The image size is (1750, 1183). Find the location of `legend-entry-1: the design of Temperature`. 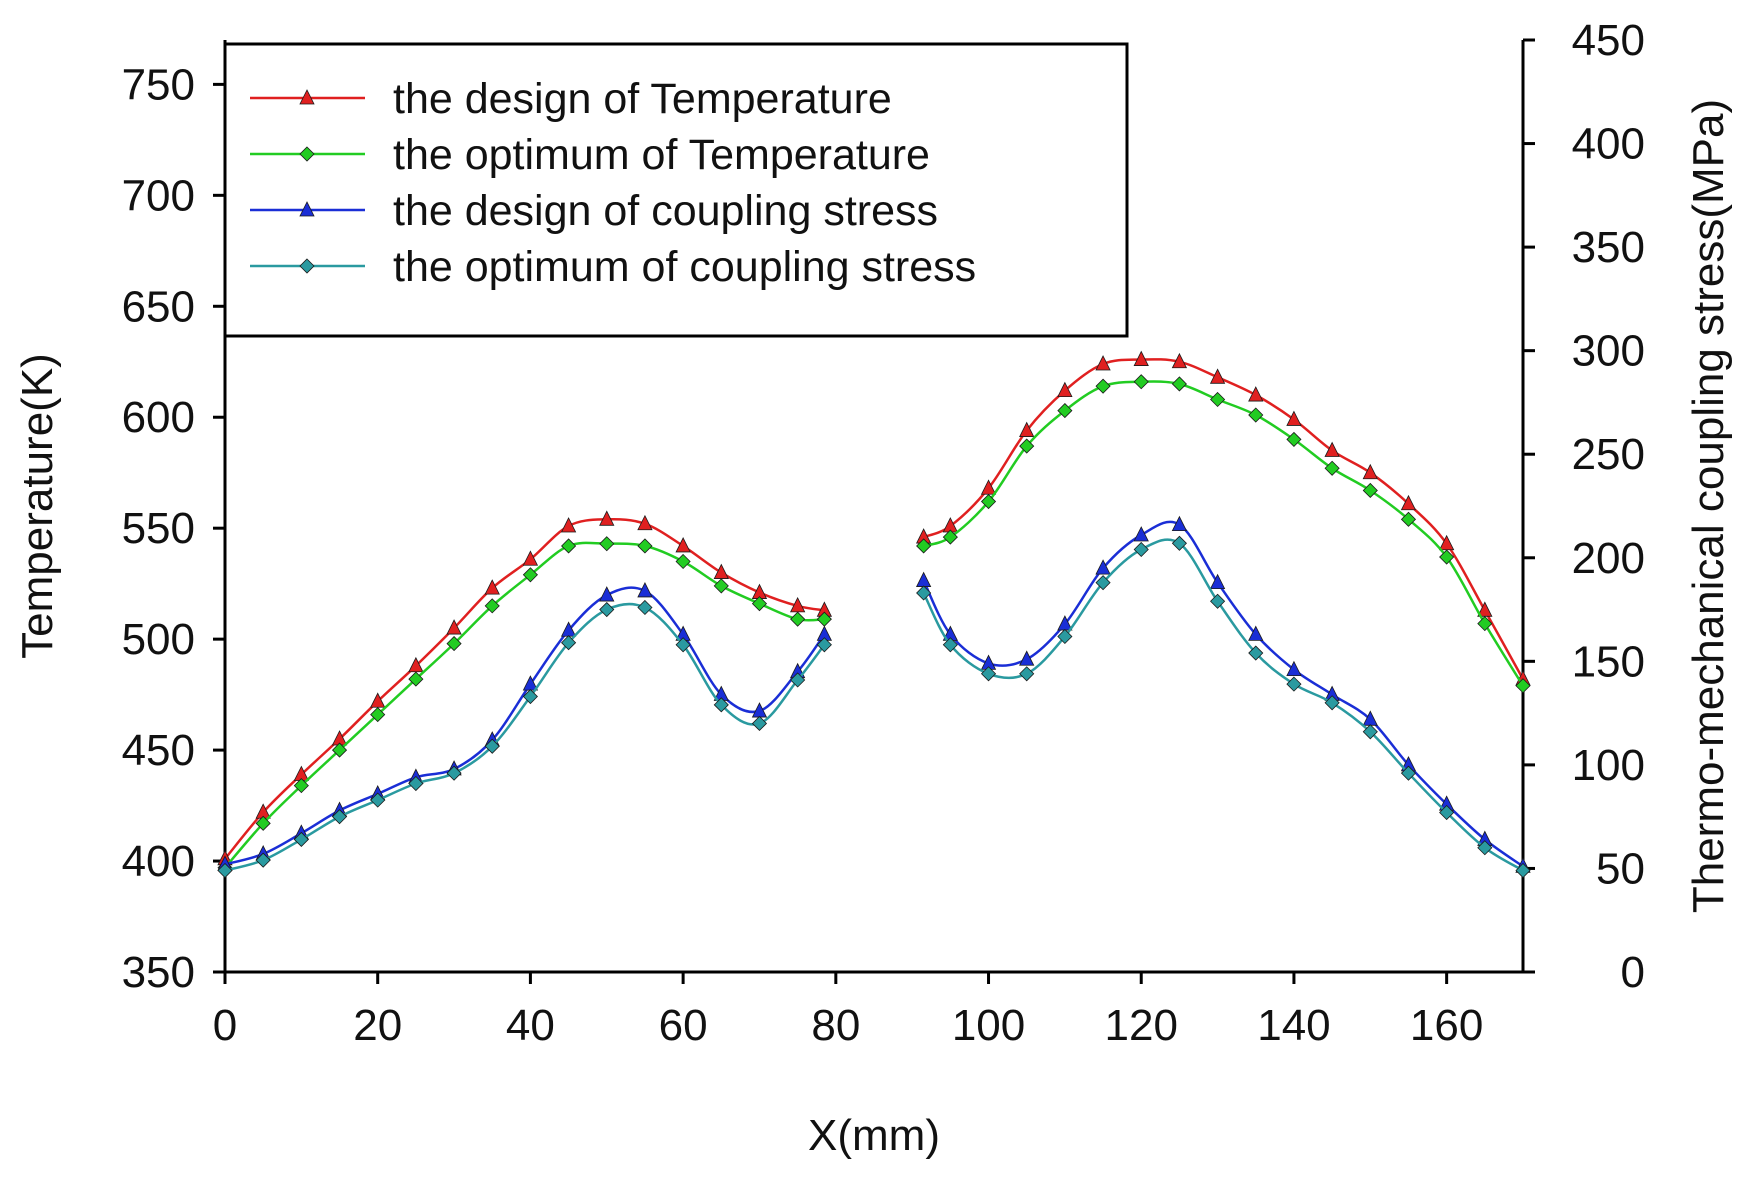

legend-entry-1: the design of Temperature is located at coordinates (571, 99).